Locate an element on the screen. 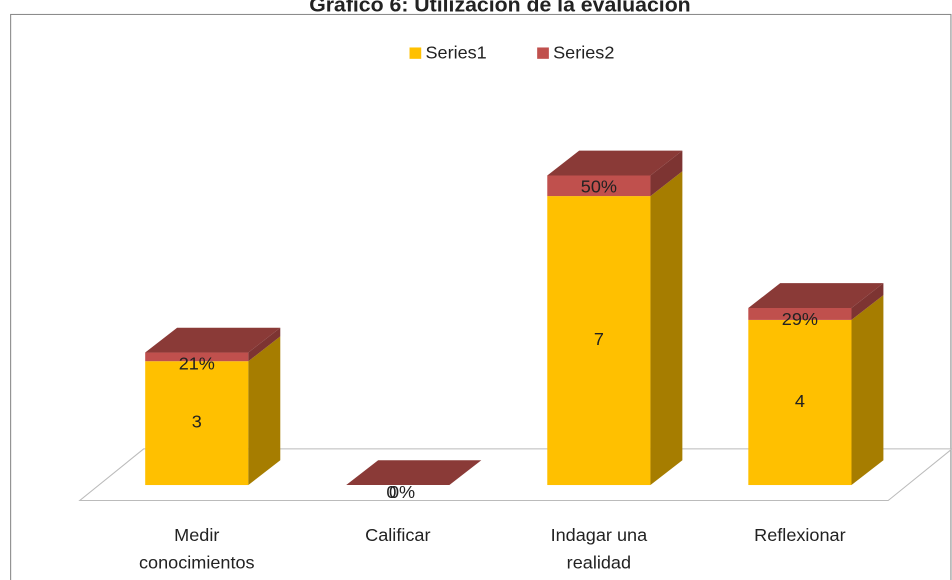  data-label: 0% is located at coordinates (402, 492).